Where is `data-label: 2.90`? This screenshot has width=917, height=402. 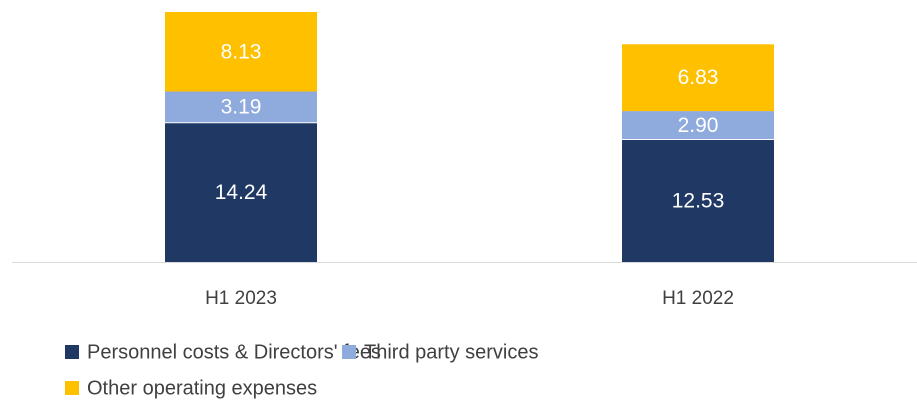 data-label: 2.90 is located at coordinates (698, 125).